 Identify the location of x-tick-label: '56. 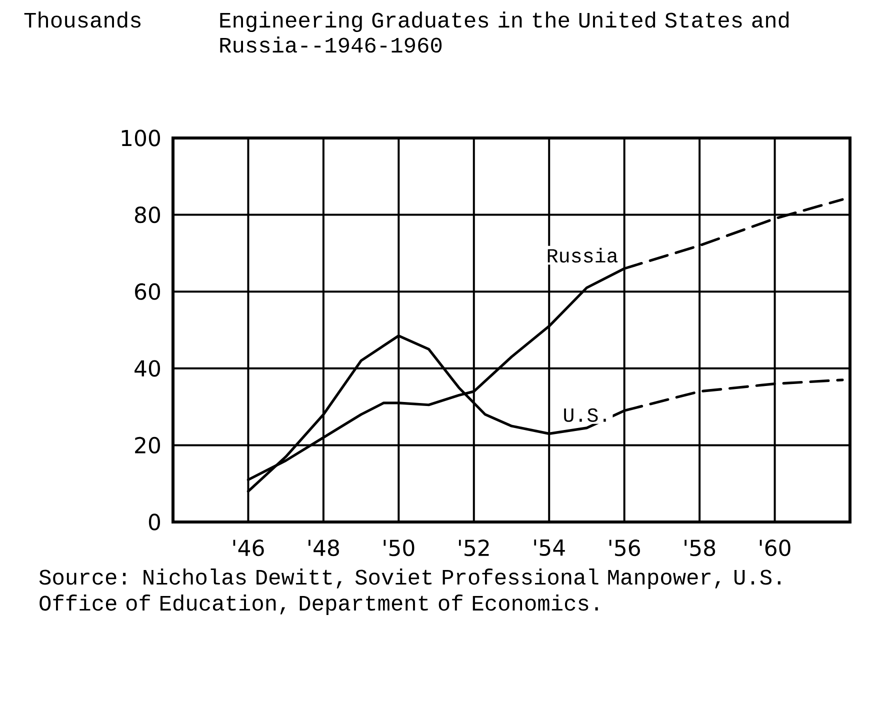
(624, 548).